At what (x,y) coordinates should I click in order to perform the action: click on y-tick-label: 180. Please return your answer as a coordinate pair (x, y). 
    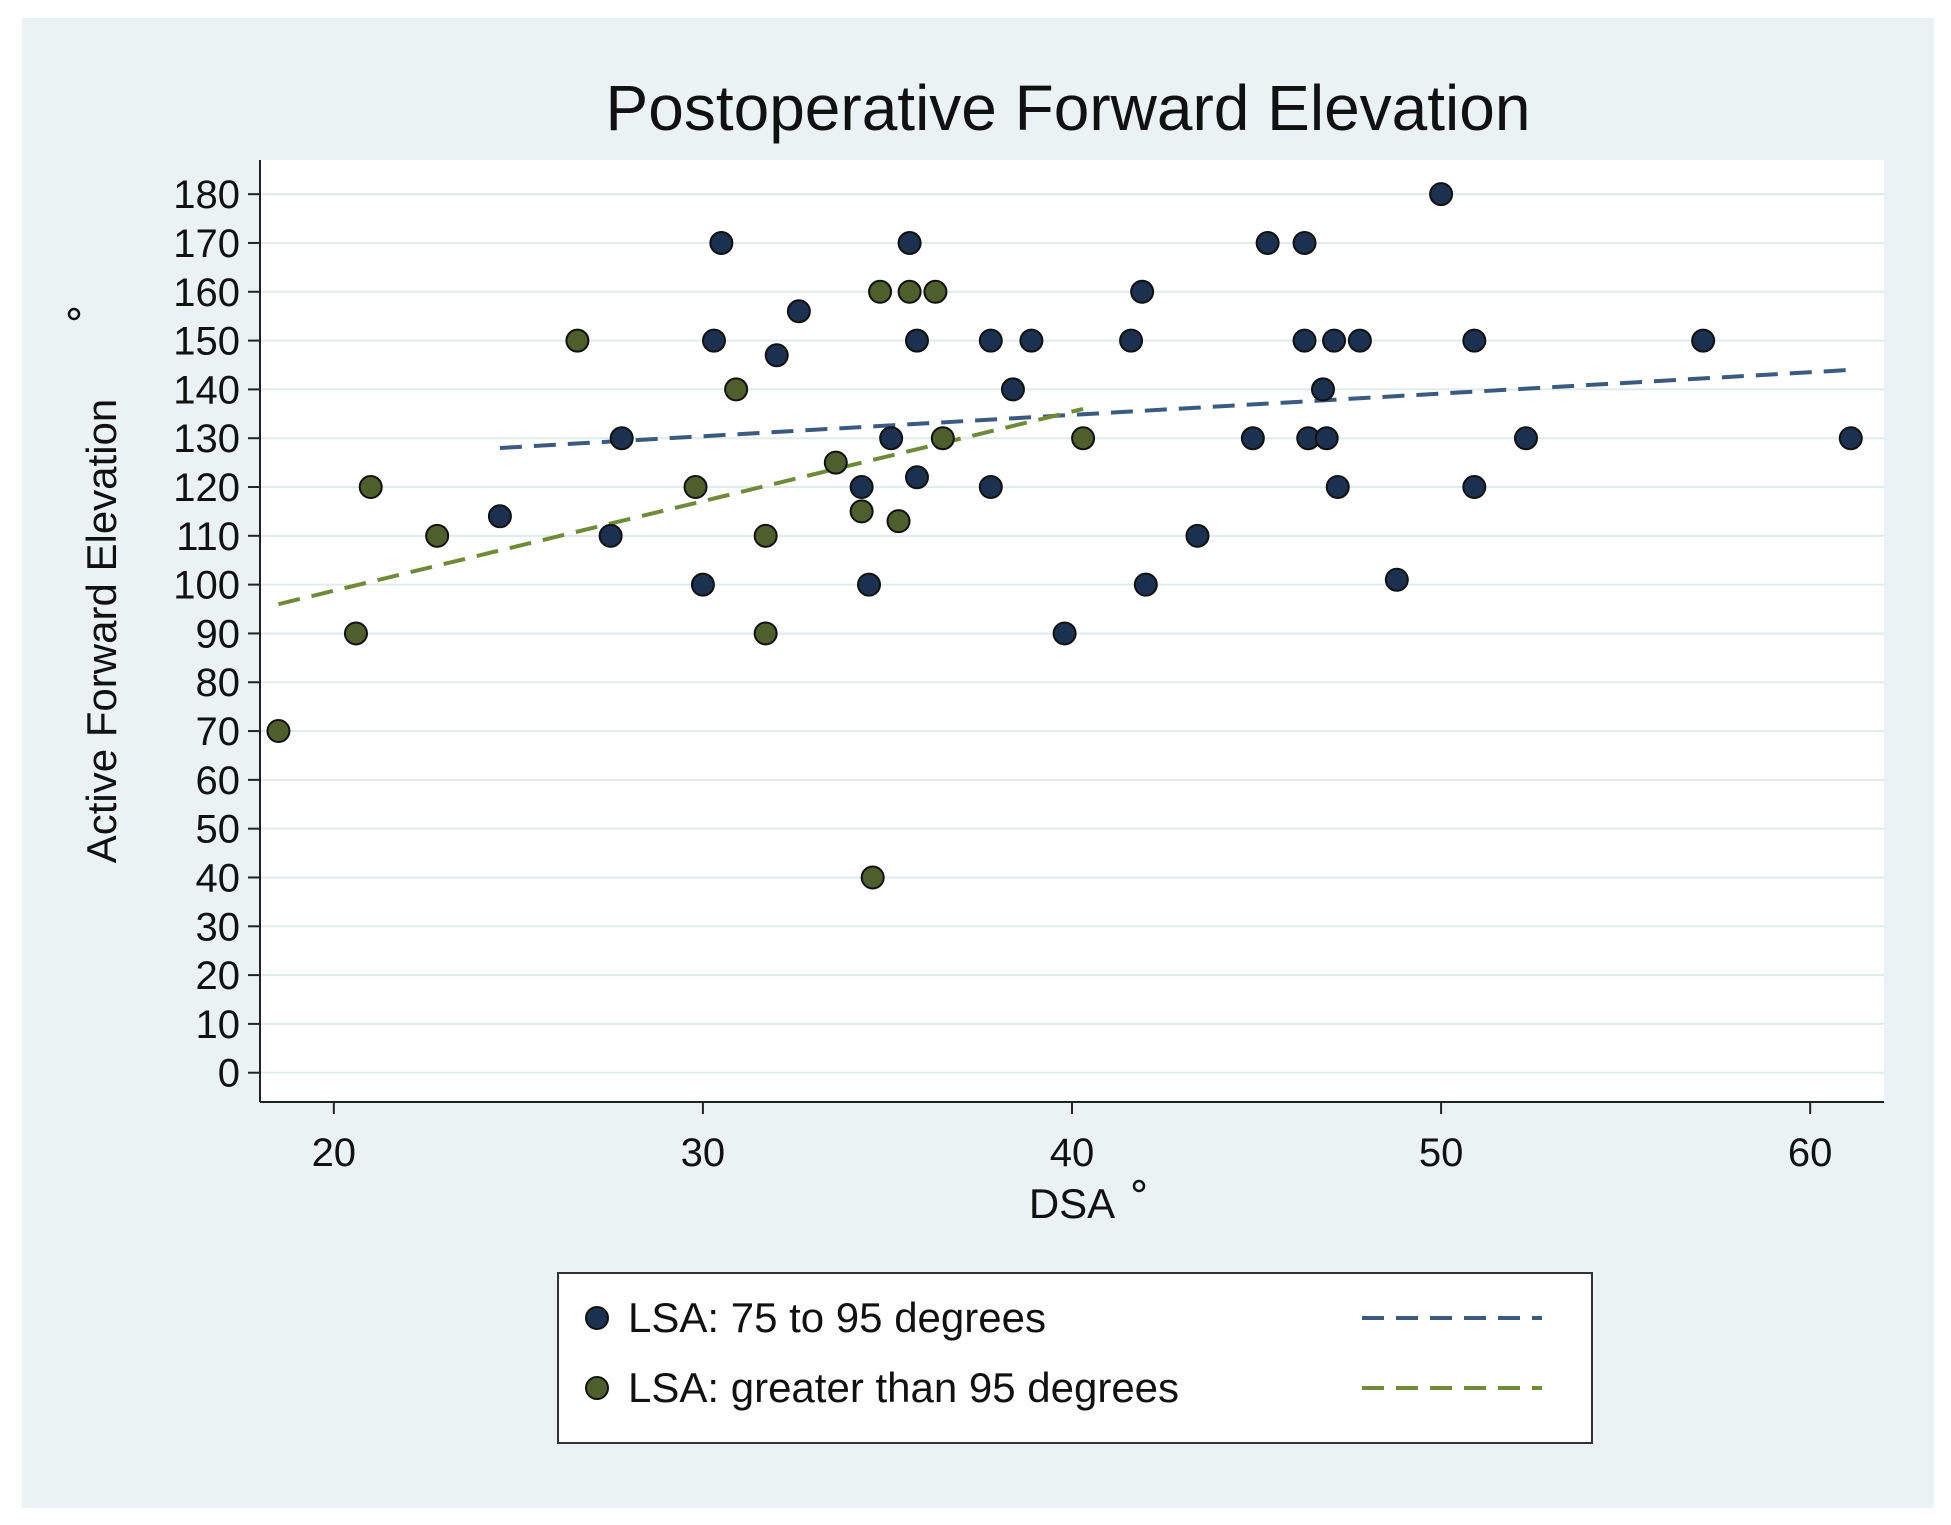
    Looking at the image, I should click on (206, 195).